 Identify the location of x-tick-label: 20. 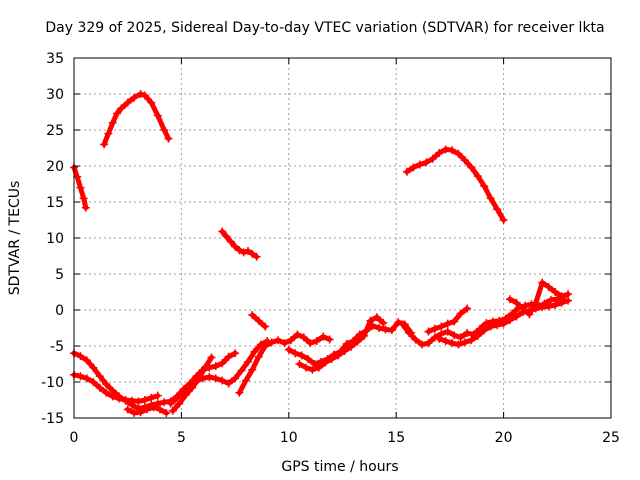
(504, 438).